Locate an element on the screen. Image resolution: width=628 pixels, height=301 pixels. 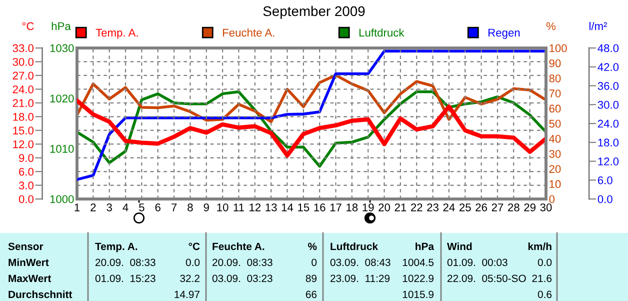
y2-tick-label: 60 is located at coordinates (555, 108).